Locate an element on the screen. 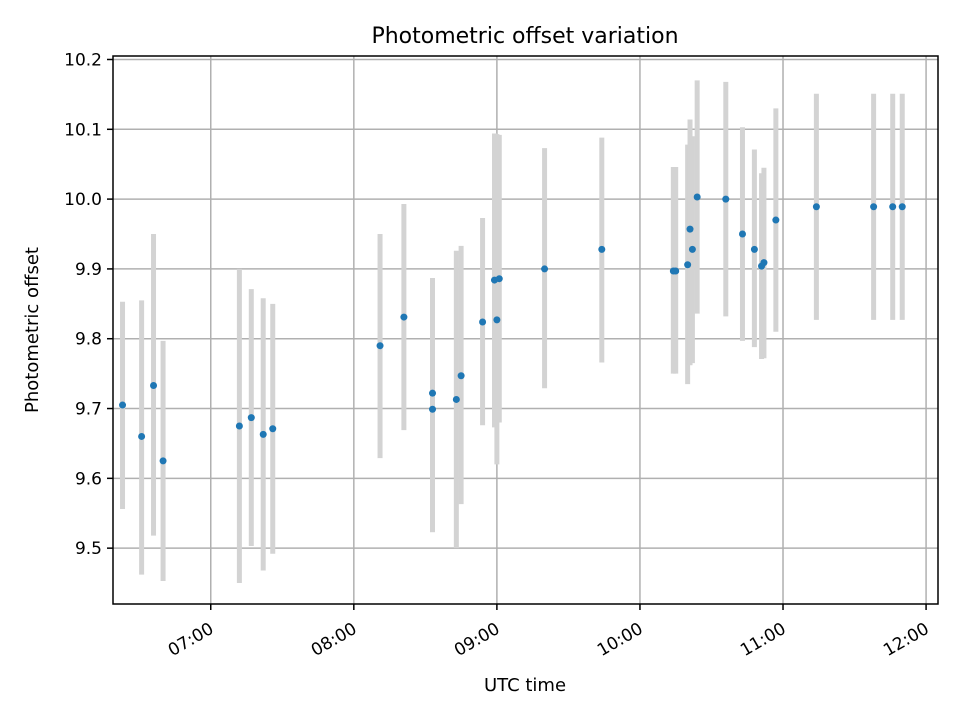 This screenshot has height=720, width=960. y-tick-label: 9.9 is located at coordinates (88, 270).